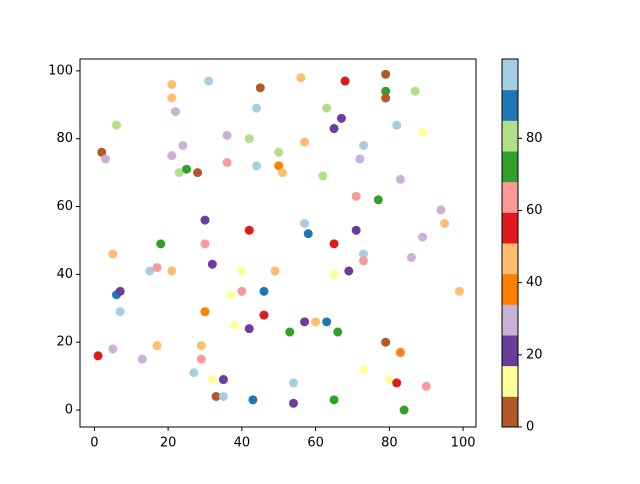 The width and height of the screenshot is (640, 484). What do you see at coordinates (94, 443) in the screenshot?
I see `x-tick-label: 0` at bounding box center [94, 443].